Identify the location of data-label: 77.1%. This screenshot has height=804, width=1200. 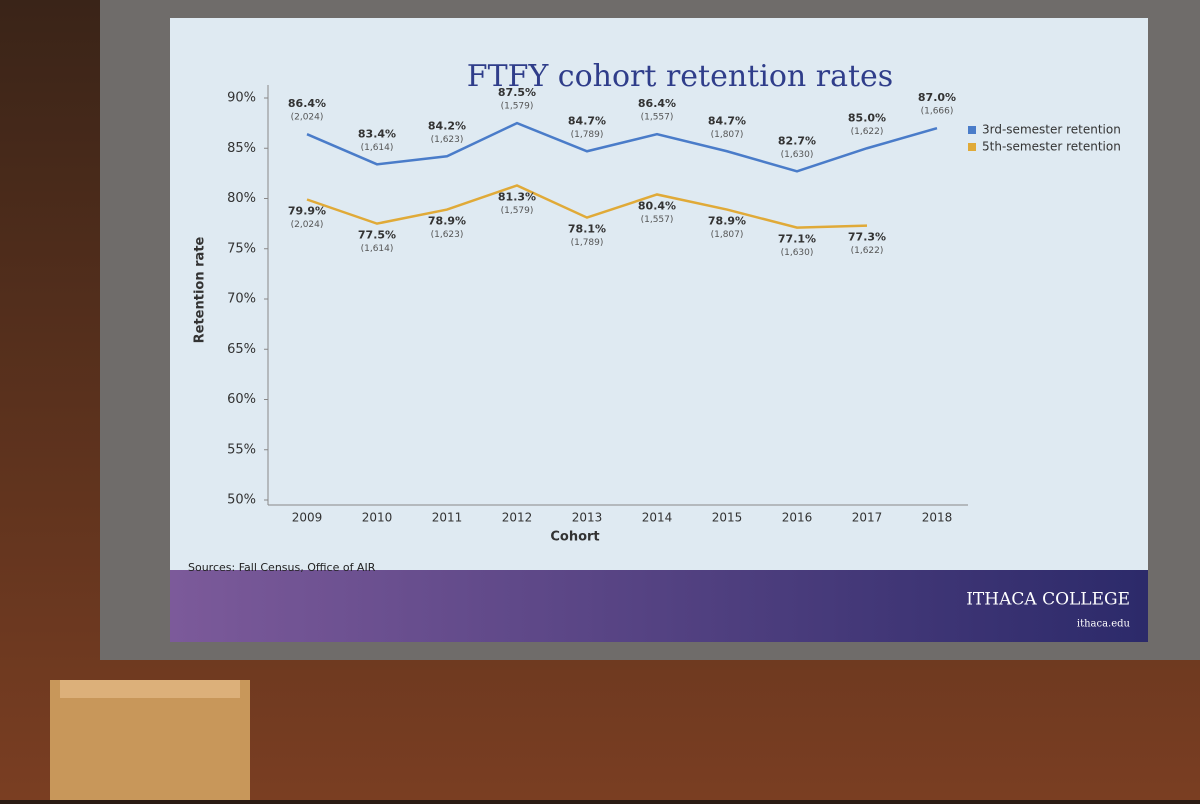
(797, 239).